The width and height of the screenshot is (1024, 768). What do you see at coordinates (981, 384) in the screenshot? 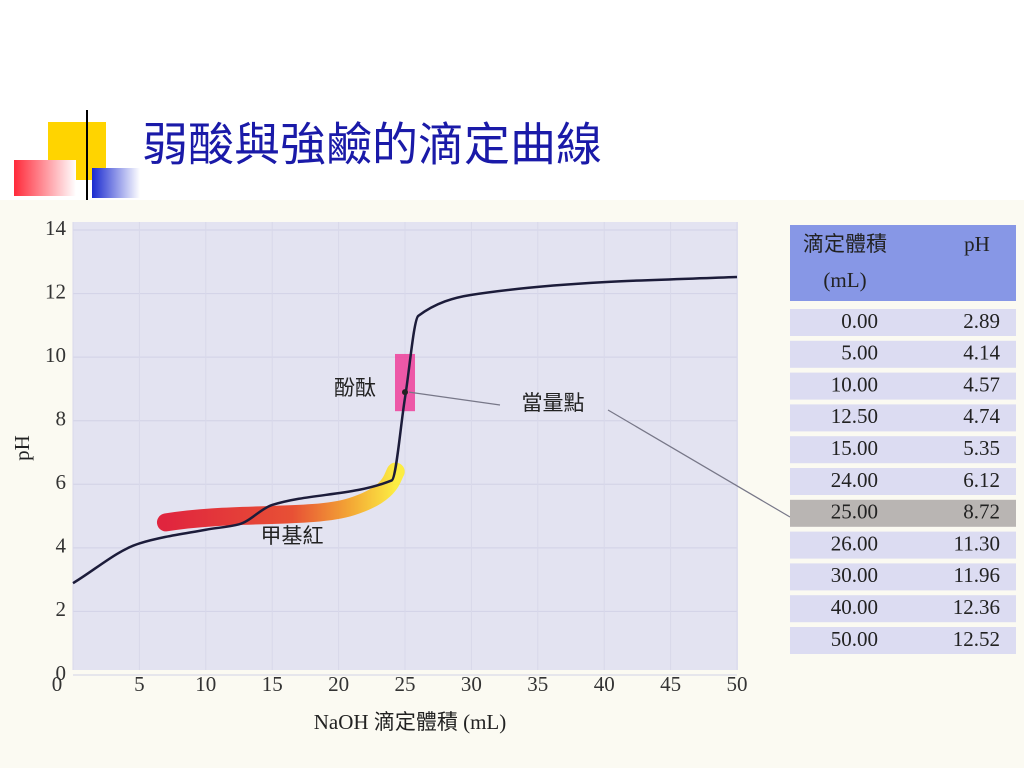
I see `table-cell: 4.57` at bounding box center [981, 384].